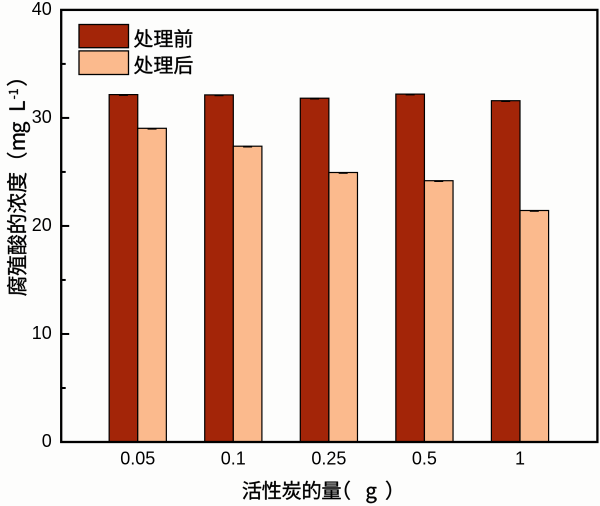 The width and height of the screenshot is (600, 506). I want to click on svg-text: 0.05, so click(137, 459).